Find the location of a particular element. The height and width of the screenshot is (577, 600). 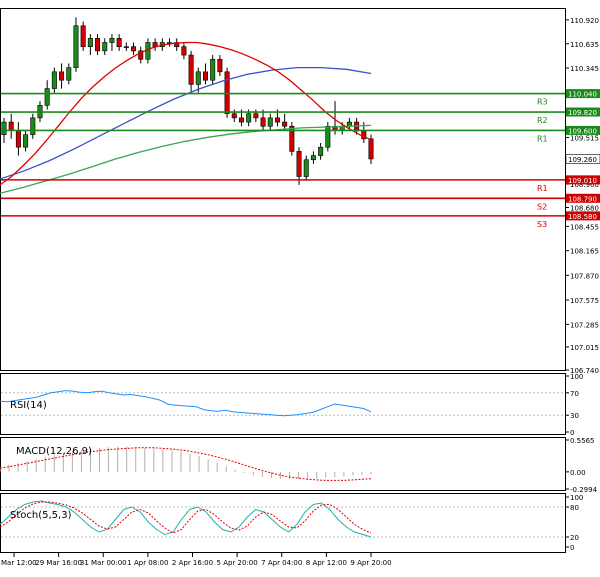

stoch-d-line is located at coordinates (186, 517).